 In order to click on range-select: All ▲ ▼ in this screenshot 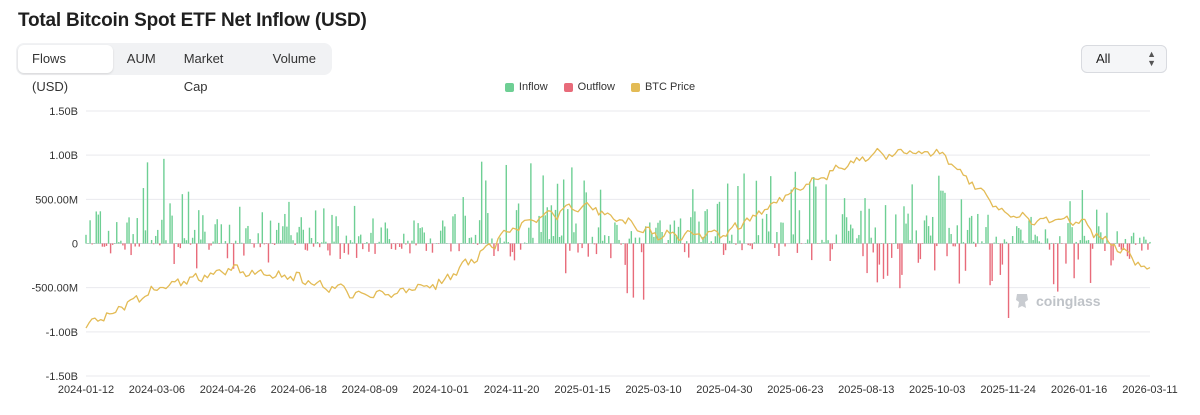, I will do `click(1124, 59)`.